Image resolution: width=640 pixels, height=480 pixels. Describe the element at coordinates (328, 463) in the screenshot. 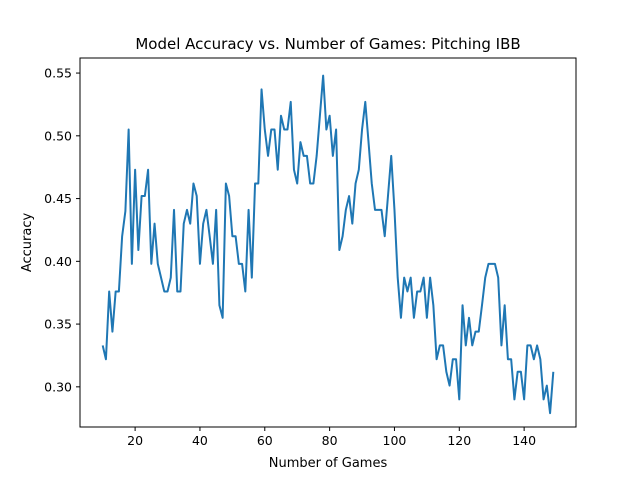

I see `x-axis-label: Number of Games` at that location.